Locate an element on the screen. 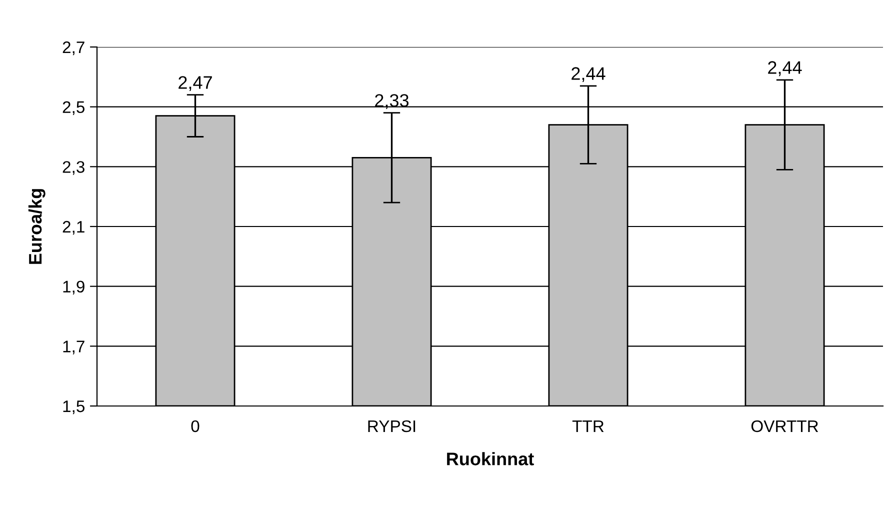 Image resolution: width=890 pixels, height=521 pixels. y-tick-label: 1,5 is located at coordinates (73, 407).